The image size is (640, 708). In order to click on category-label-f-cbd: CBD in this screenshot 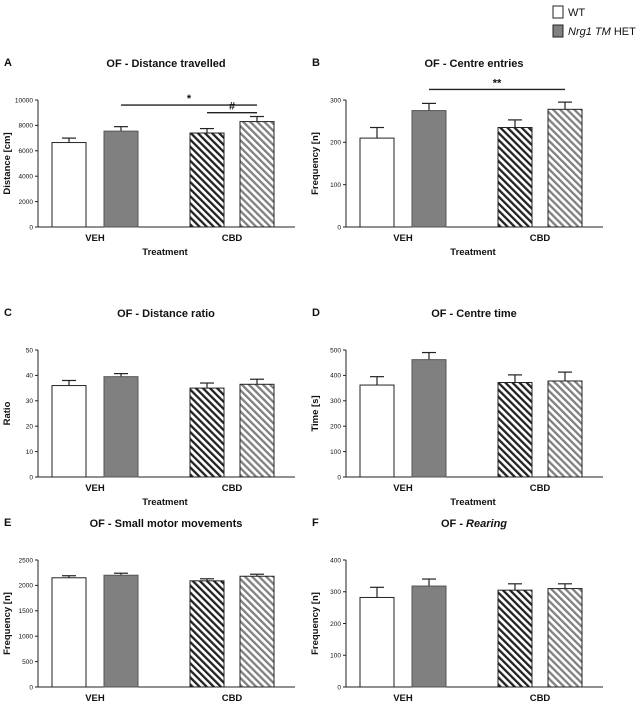, I will do `click(540, 698)`.